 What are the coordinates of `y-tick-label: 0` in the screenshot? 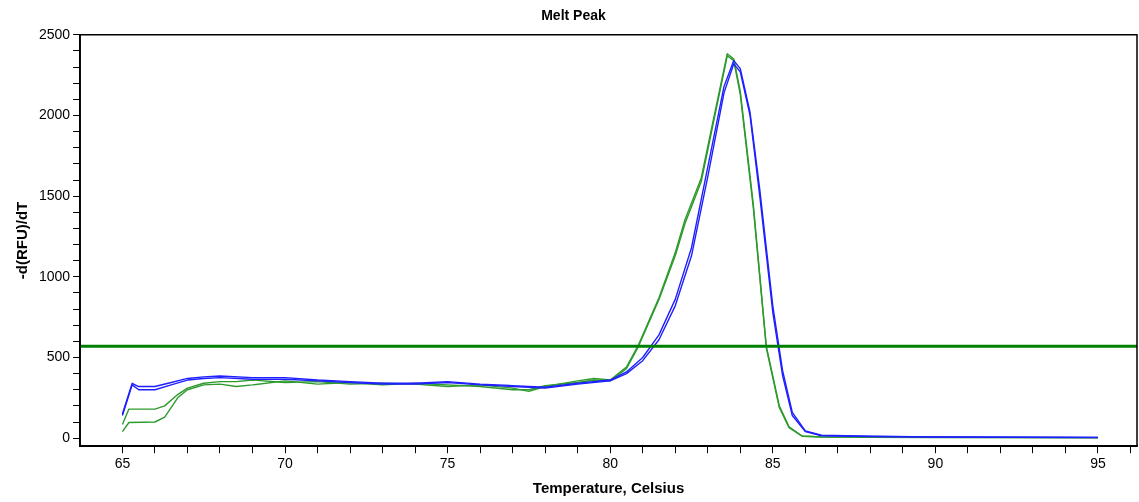 It's located at (66, 436).